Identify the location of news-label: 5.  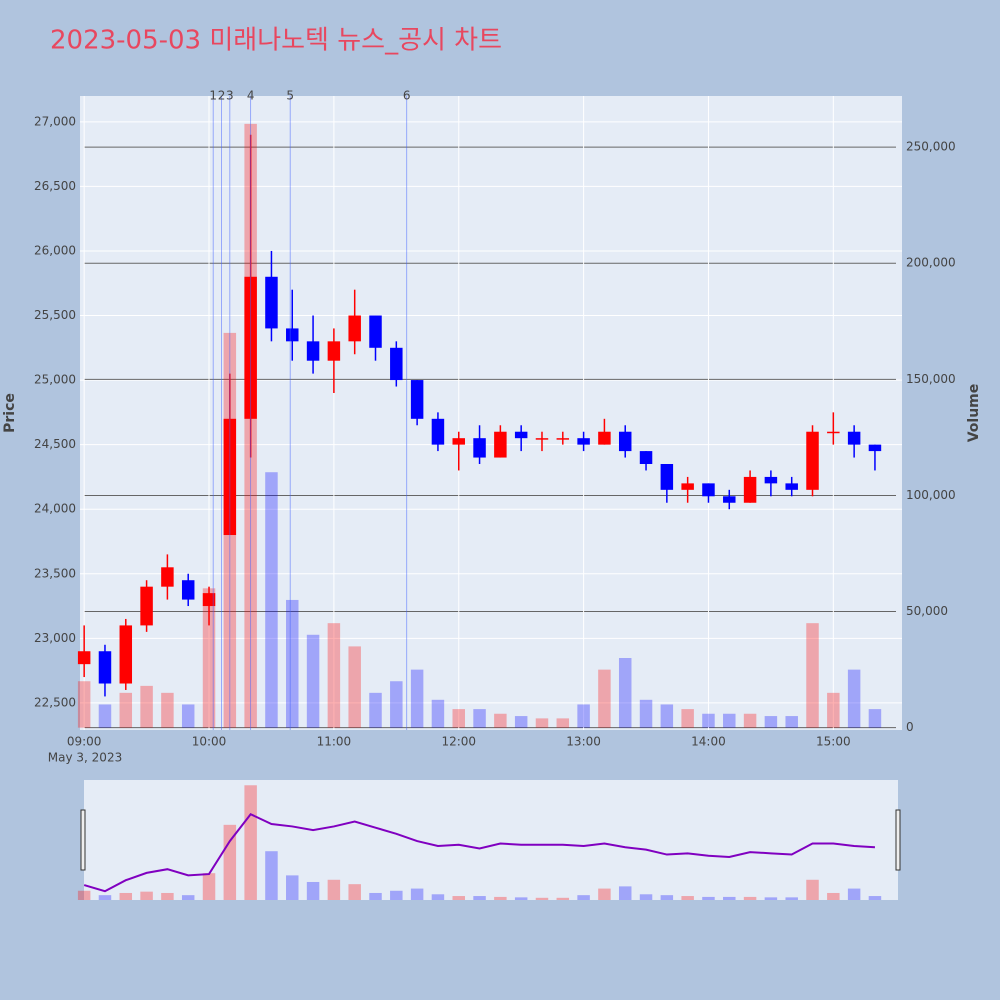
(290, 96).